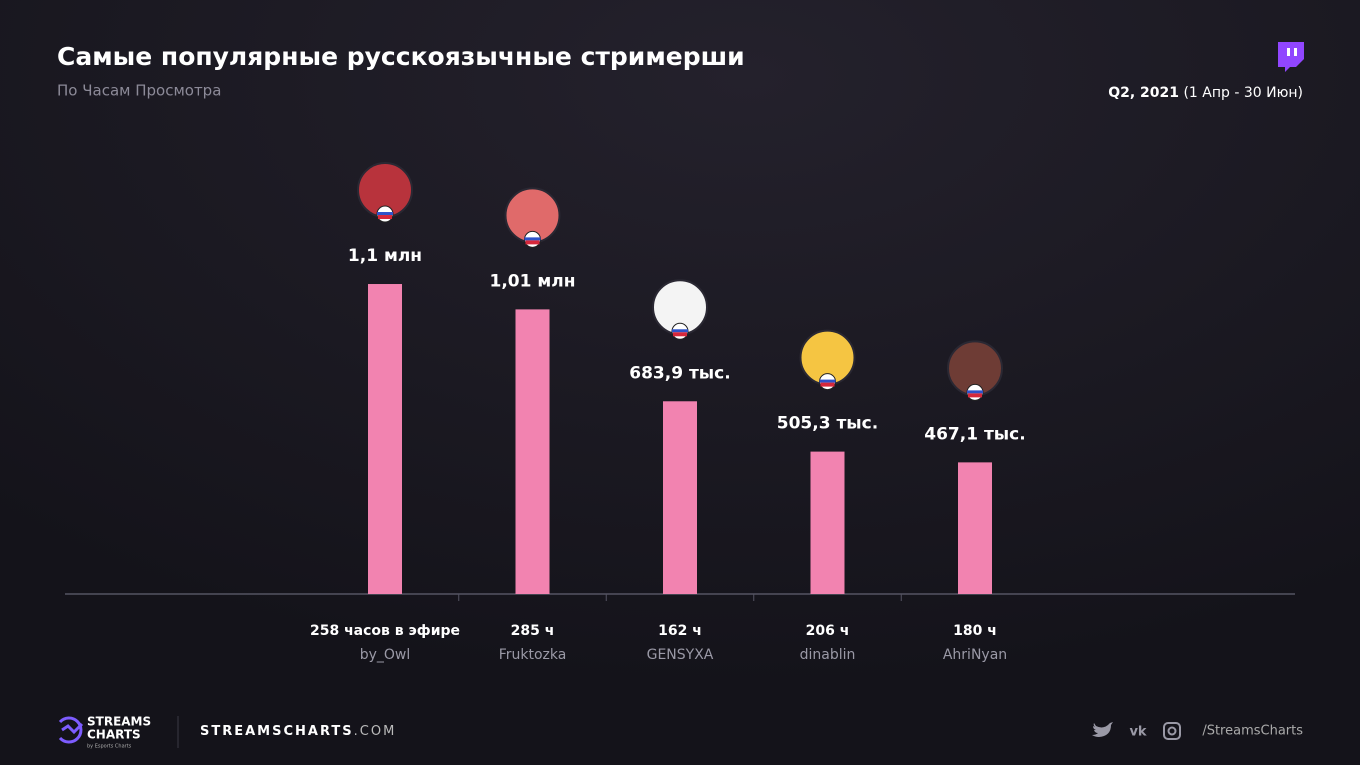  Describe the element at coordinates (828, 631) in the screenshot. I see `airtime-label: 206 ч` at that location.